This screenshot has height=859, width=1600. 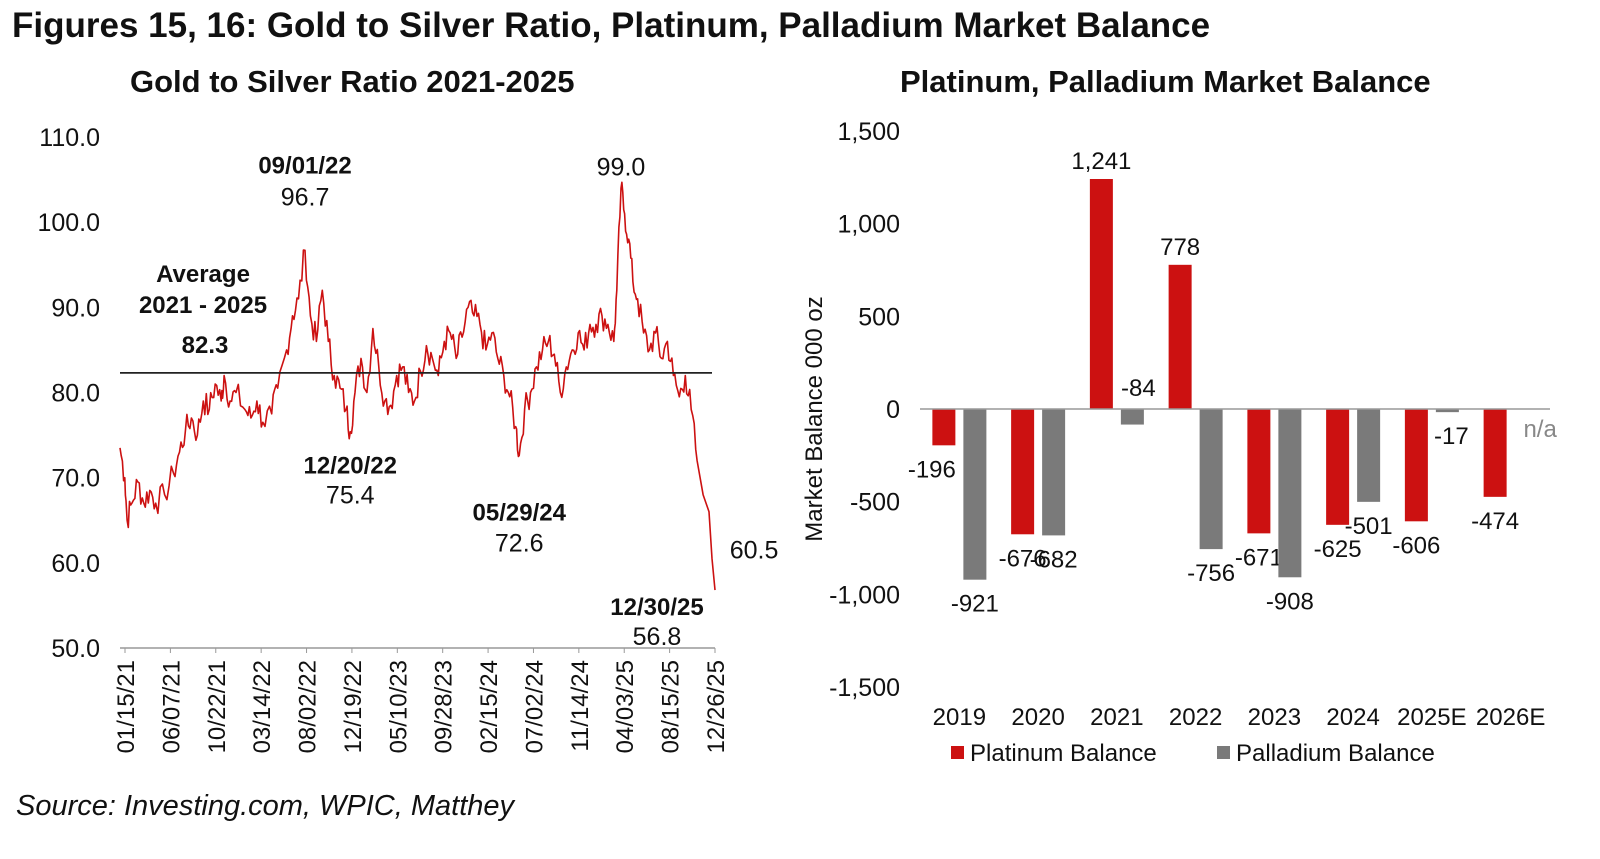 I want to click on x-tick-label: 02/15/24, so click(x=489, y=706).